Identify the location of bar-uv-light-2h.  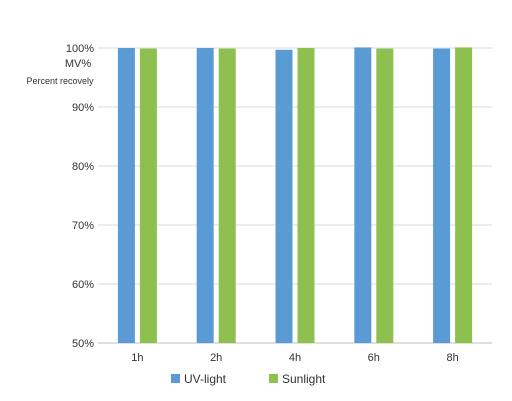
(205, 195).